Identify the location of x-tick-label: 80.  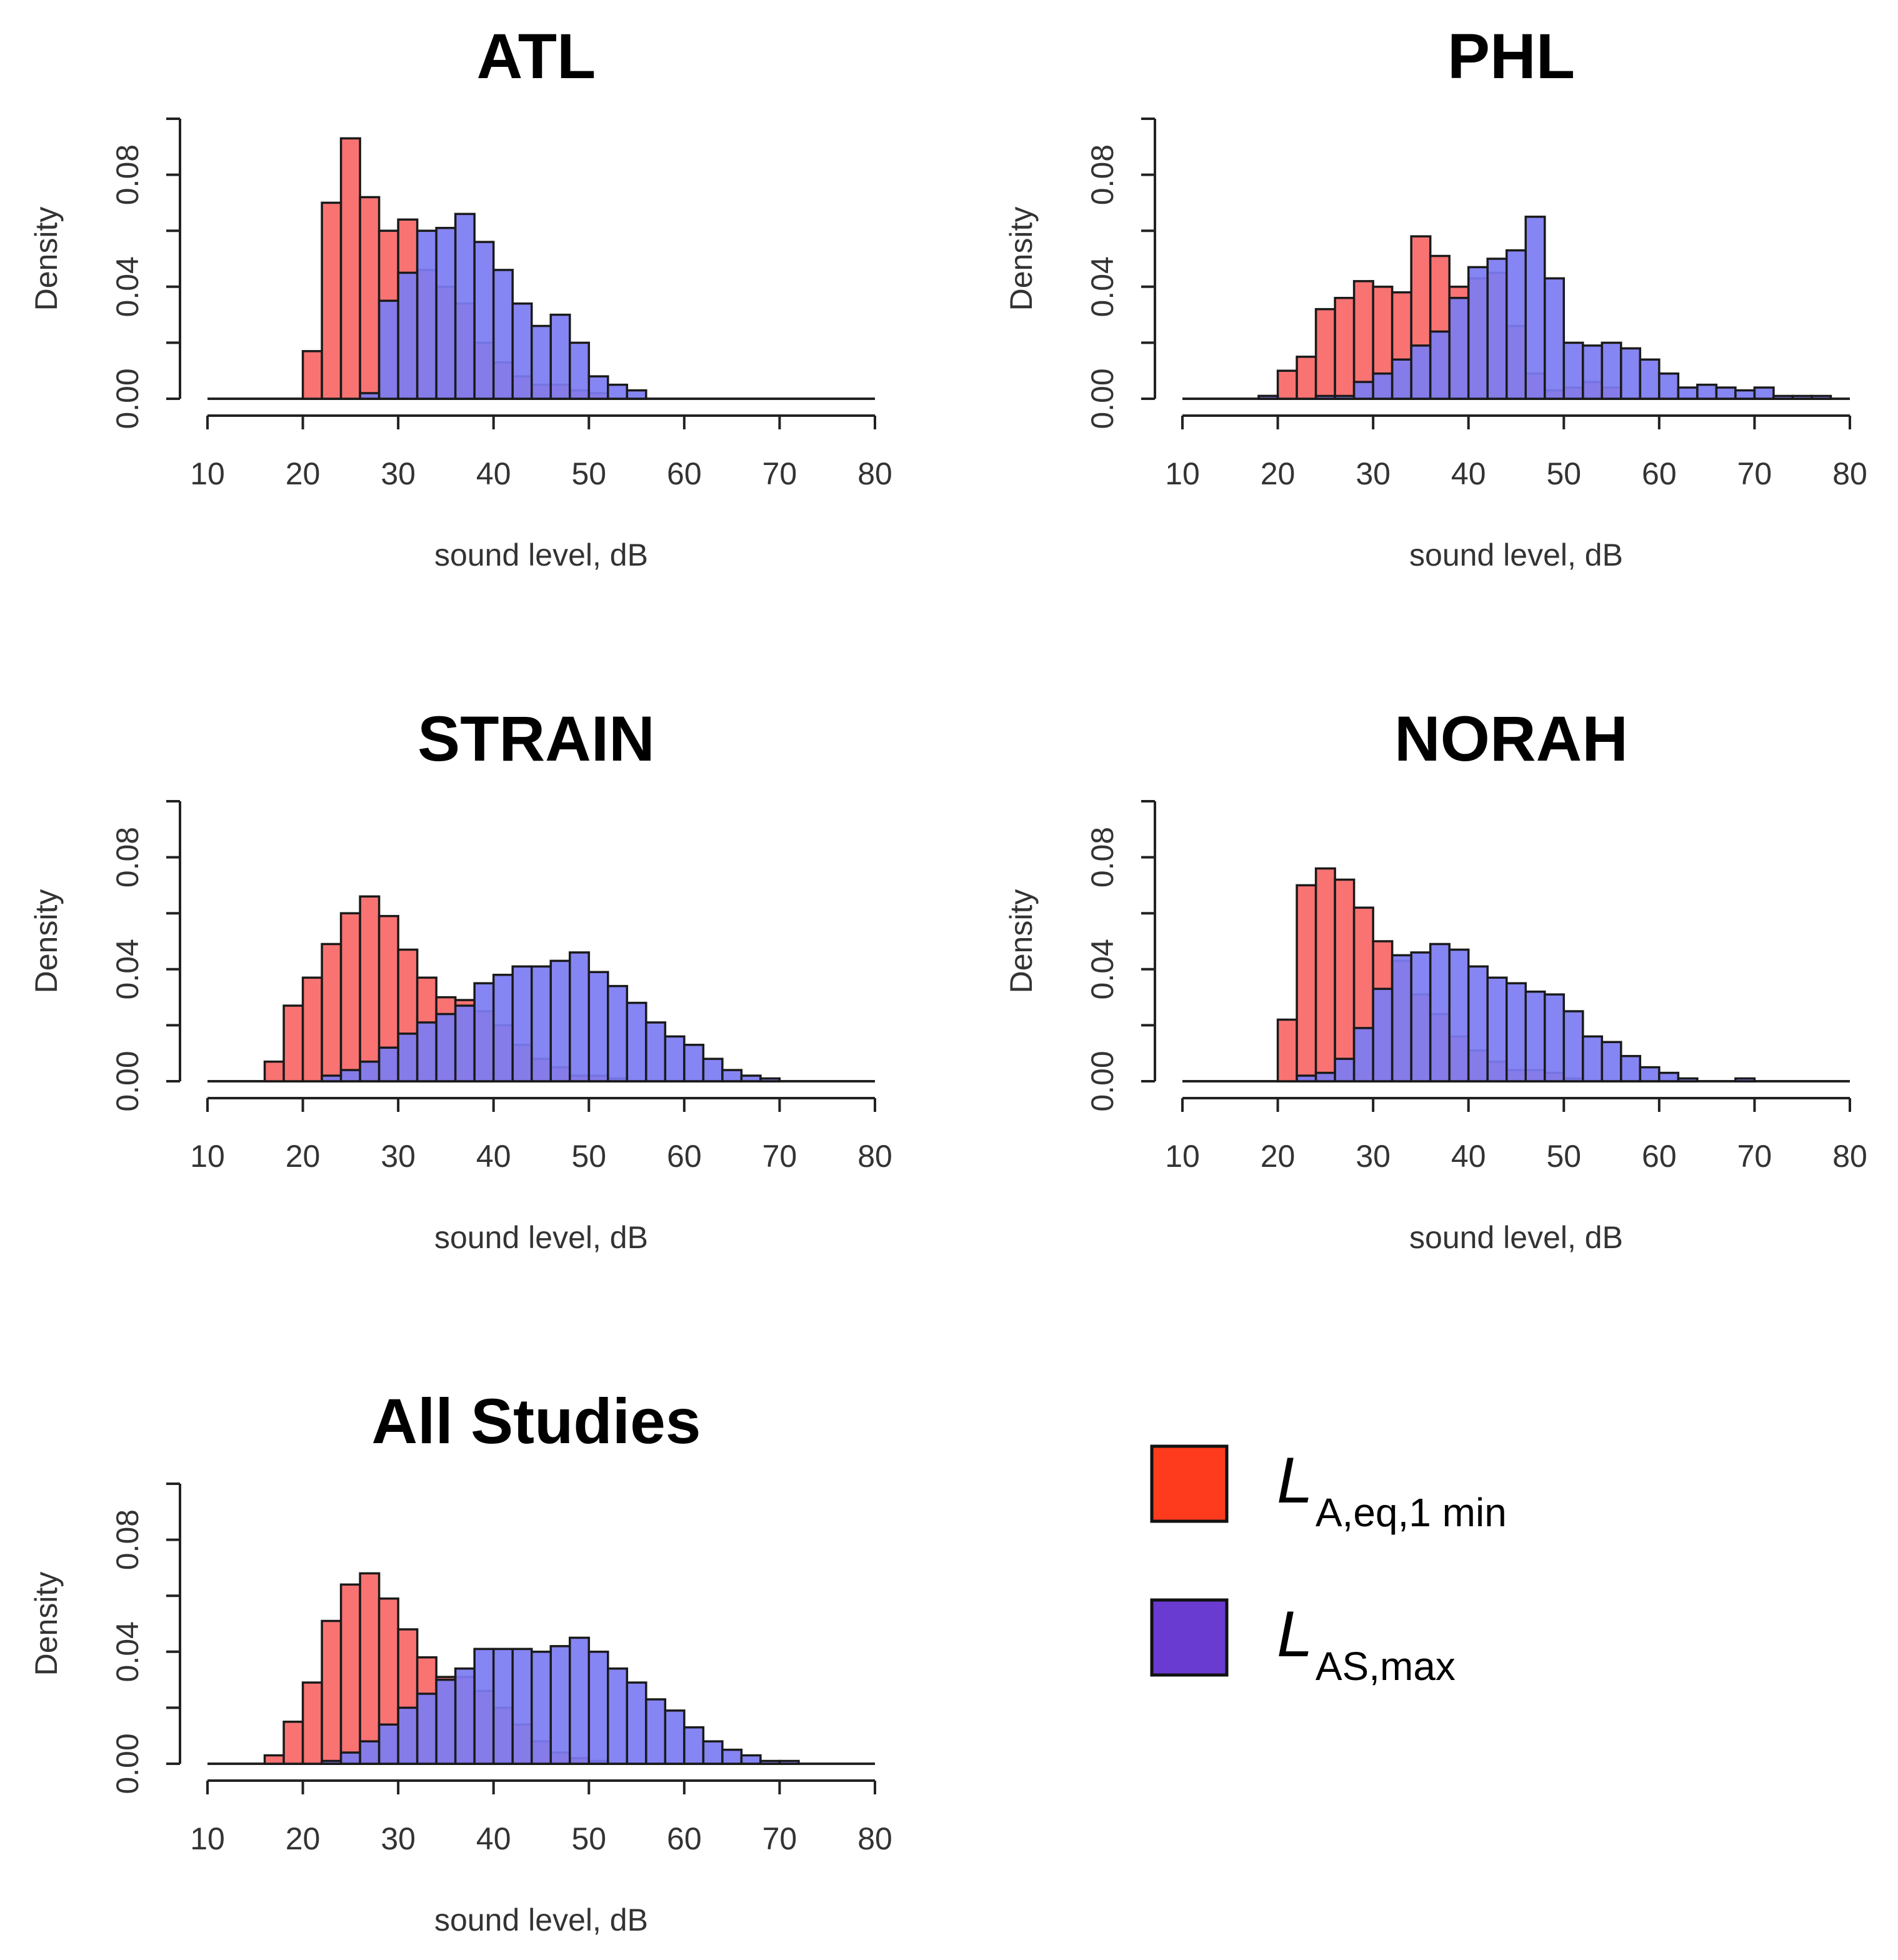
(1849, 1156).